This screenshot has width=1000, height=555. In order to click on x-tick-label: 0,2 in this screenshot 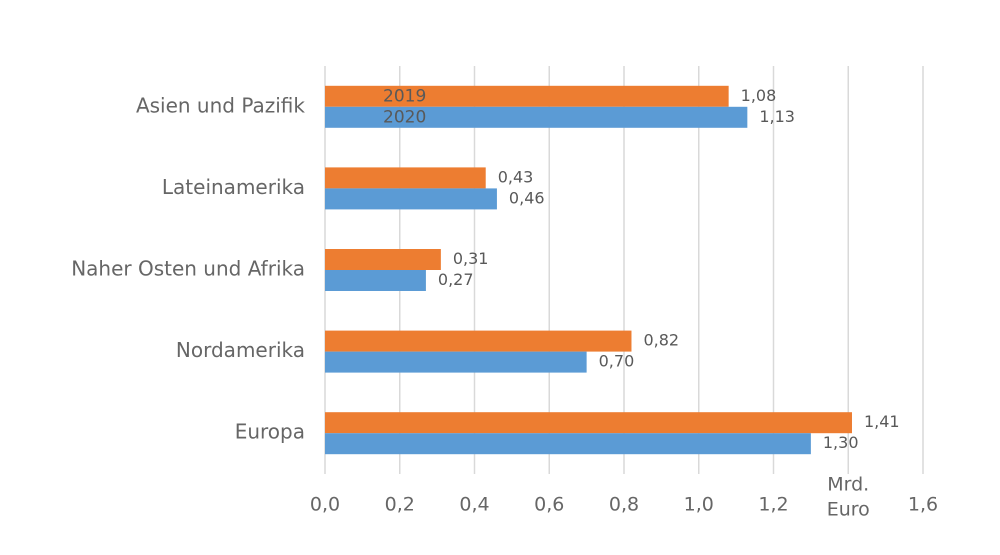, I will do `click(400, 505)`.